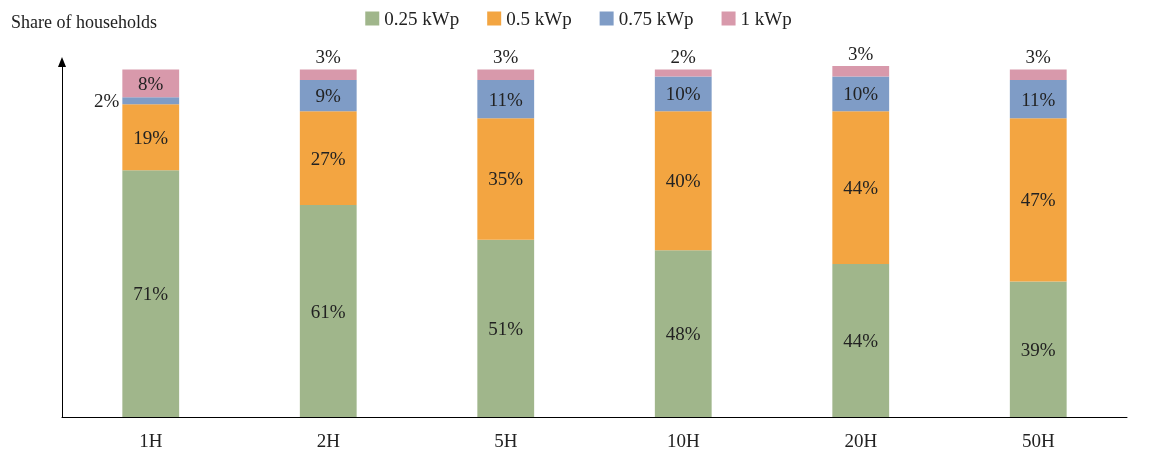  I want to click on legend-label: 1 kWp, so click(766, 18).